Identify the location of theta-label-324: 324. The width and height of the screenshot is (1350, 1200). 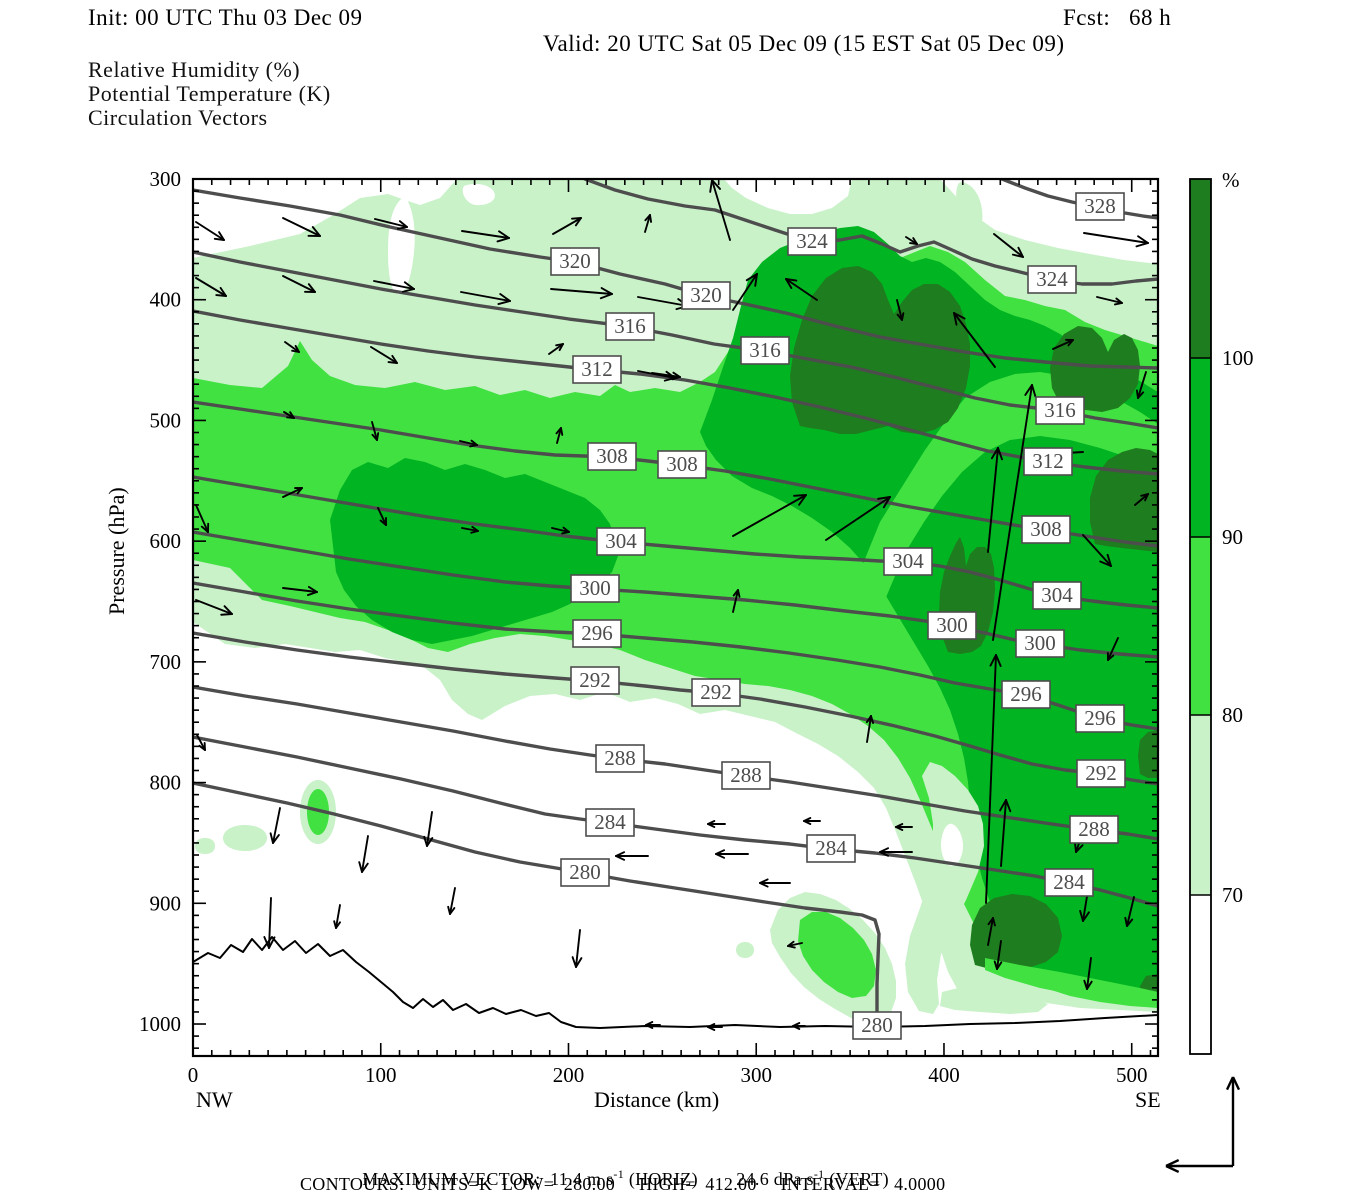
(1052, 279).